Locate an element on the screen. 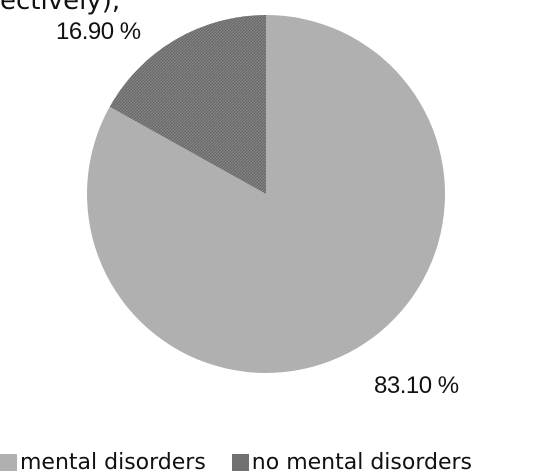 The width and height of the screenshot is (541, 476). legend-label-no-mental-disorders: no mental disorders is located at coordinates (361, 462).